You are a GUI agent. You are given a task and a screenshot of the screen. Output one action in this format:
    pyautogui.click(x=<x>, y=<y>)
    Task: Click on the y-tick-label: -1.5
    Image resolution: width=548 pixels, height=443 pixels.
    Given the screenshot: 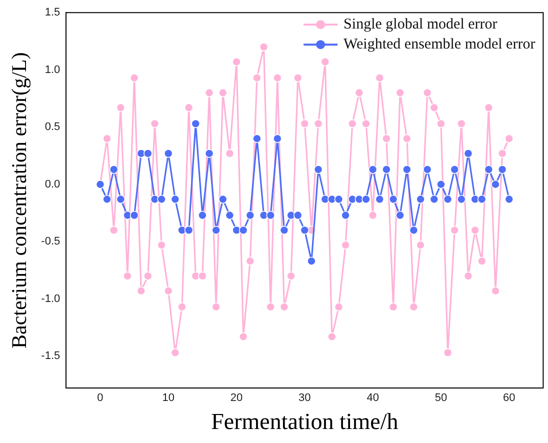 What is the action you would take?
    pyautogui.click(x=50, y=356)
    